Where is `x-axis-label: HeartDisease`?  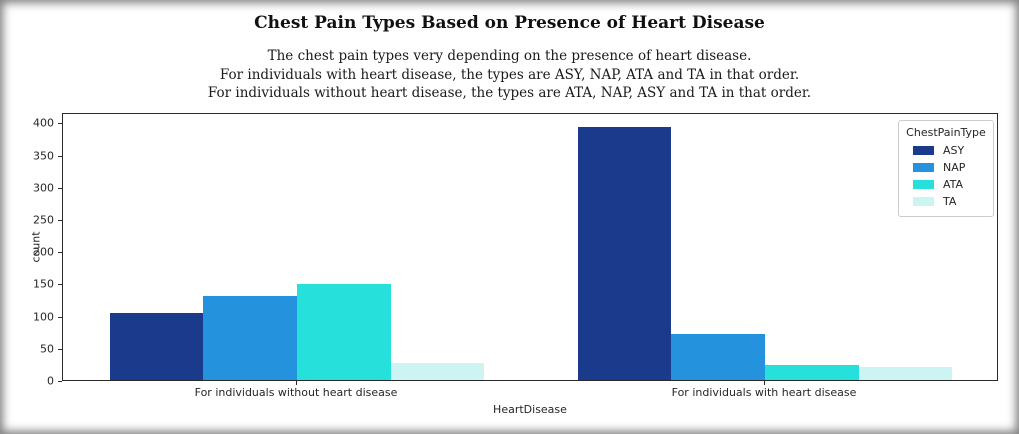 x-axis-label: HeartDisease is located at coordinates (530, 409).